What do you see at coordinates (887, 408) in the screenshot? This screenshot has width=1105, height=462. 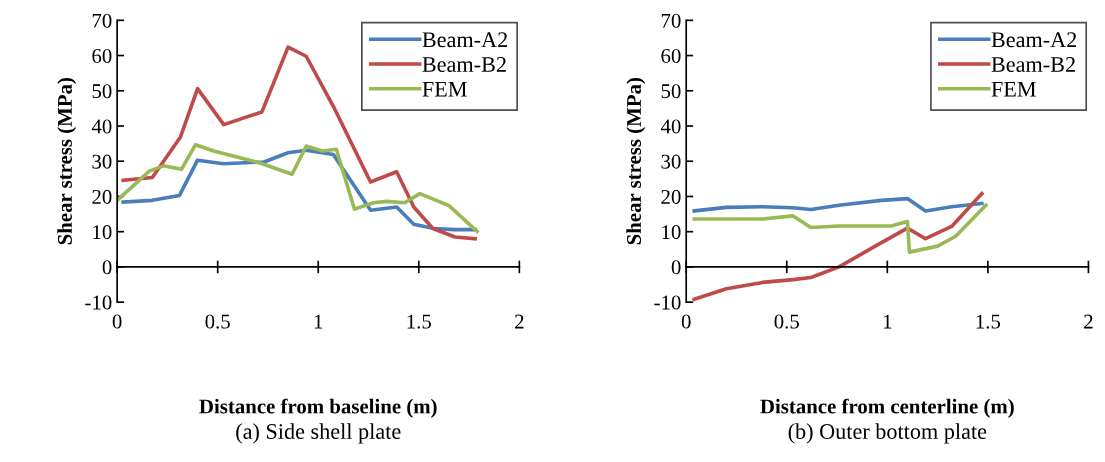 I see `x-axis-title: Distance from centerline (m)` at bounding box center [887, 408].